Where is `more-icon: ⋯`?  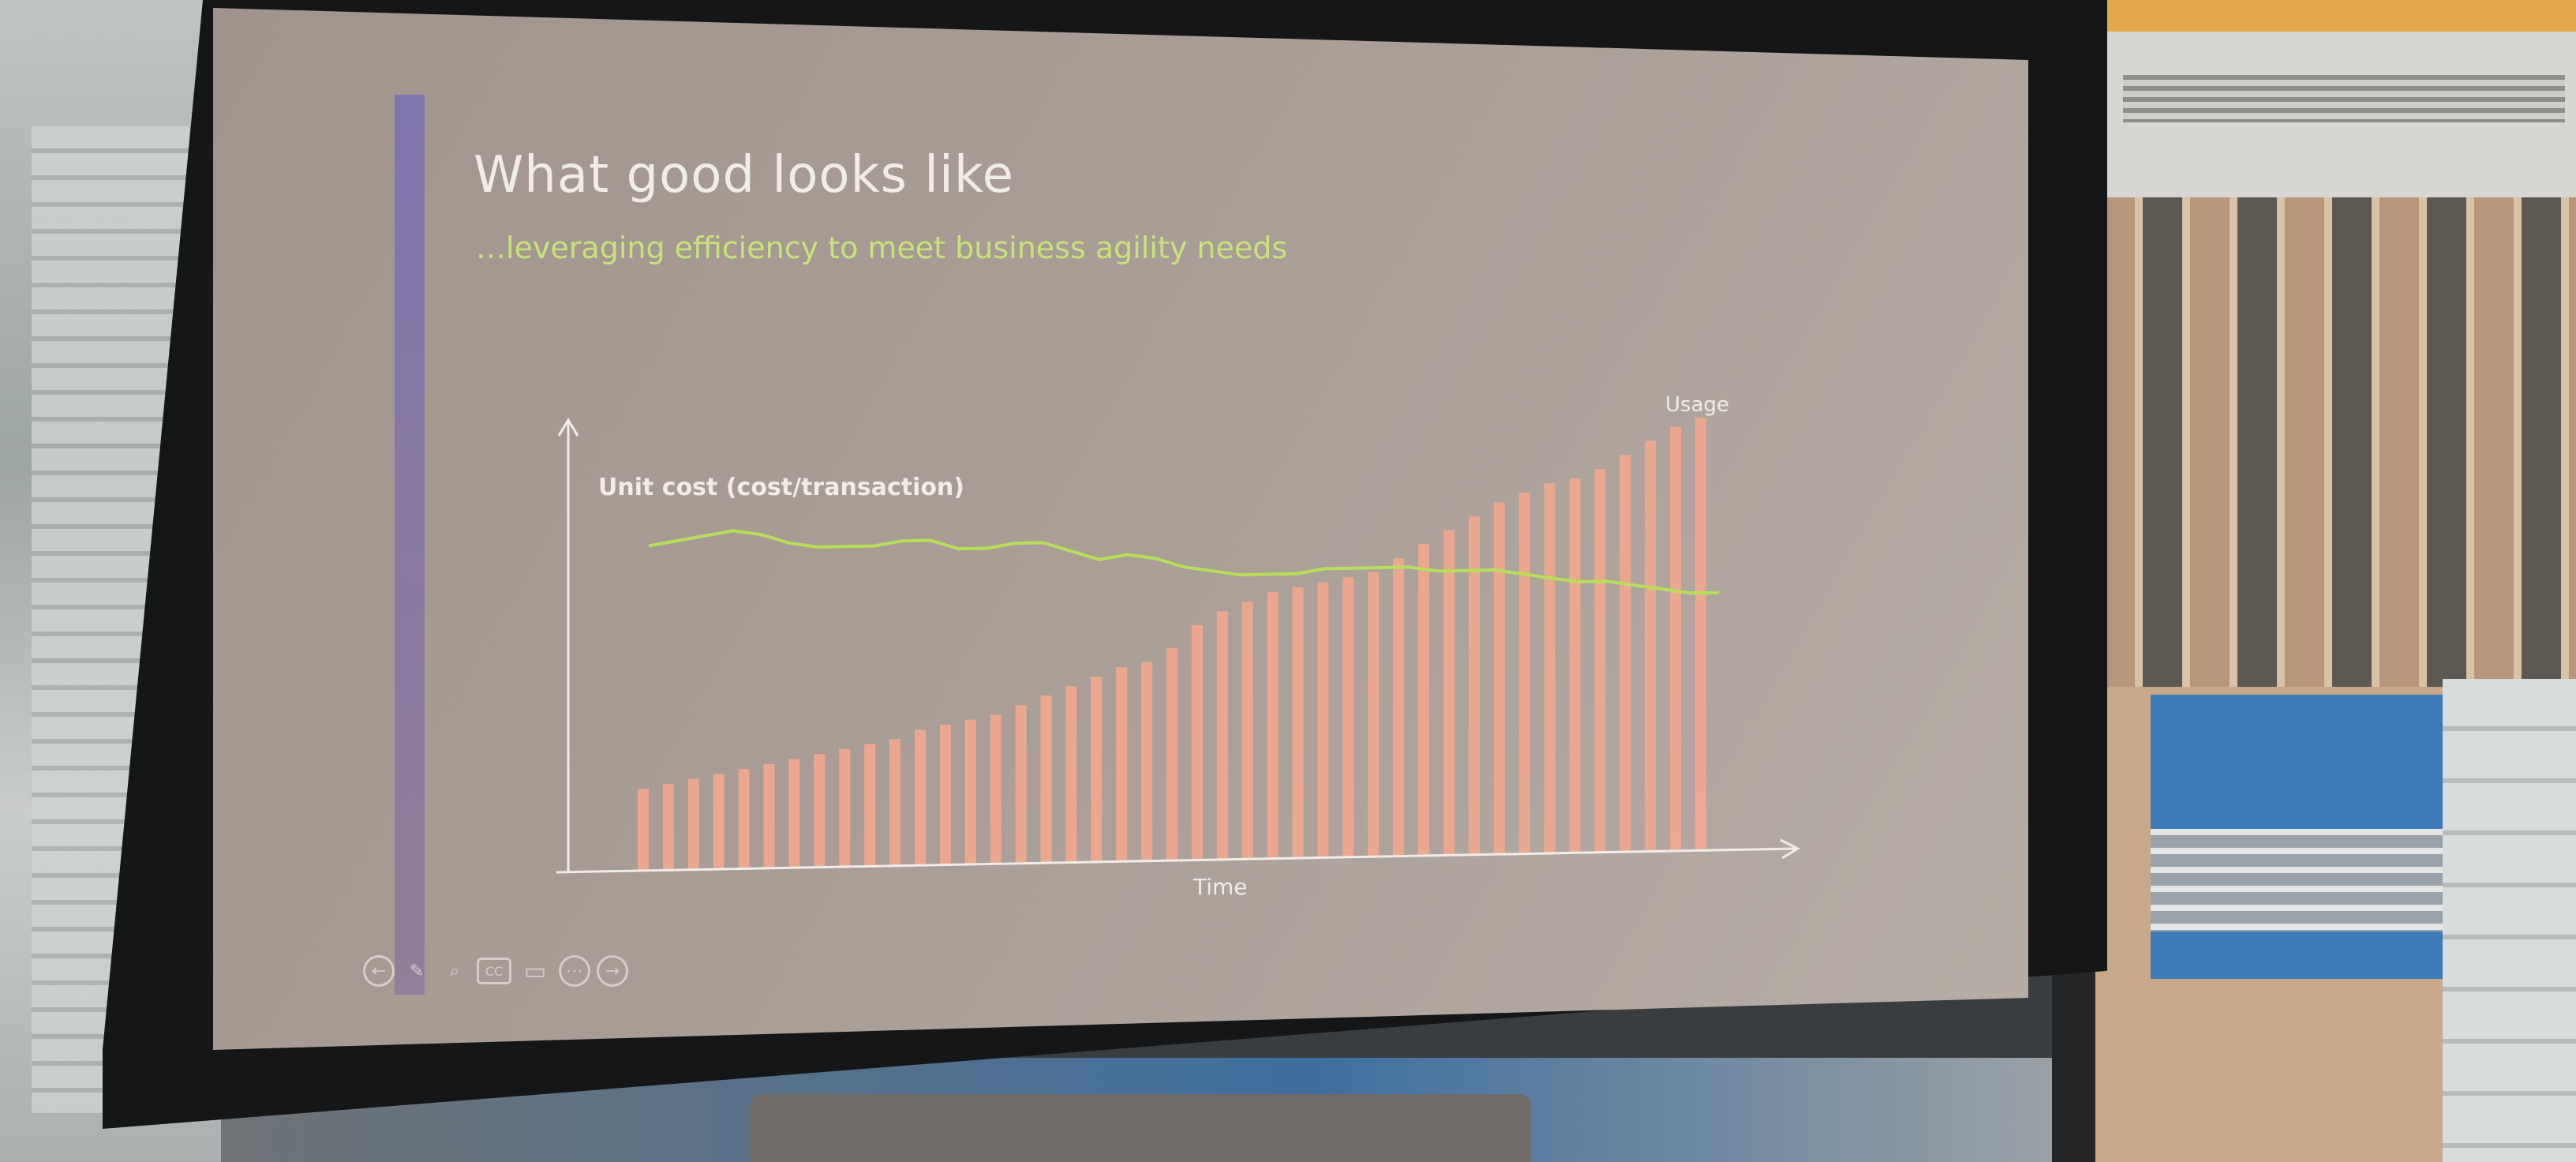 more-icon: ⋯ is located at coordinates (574, 971).